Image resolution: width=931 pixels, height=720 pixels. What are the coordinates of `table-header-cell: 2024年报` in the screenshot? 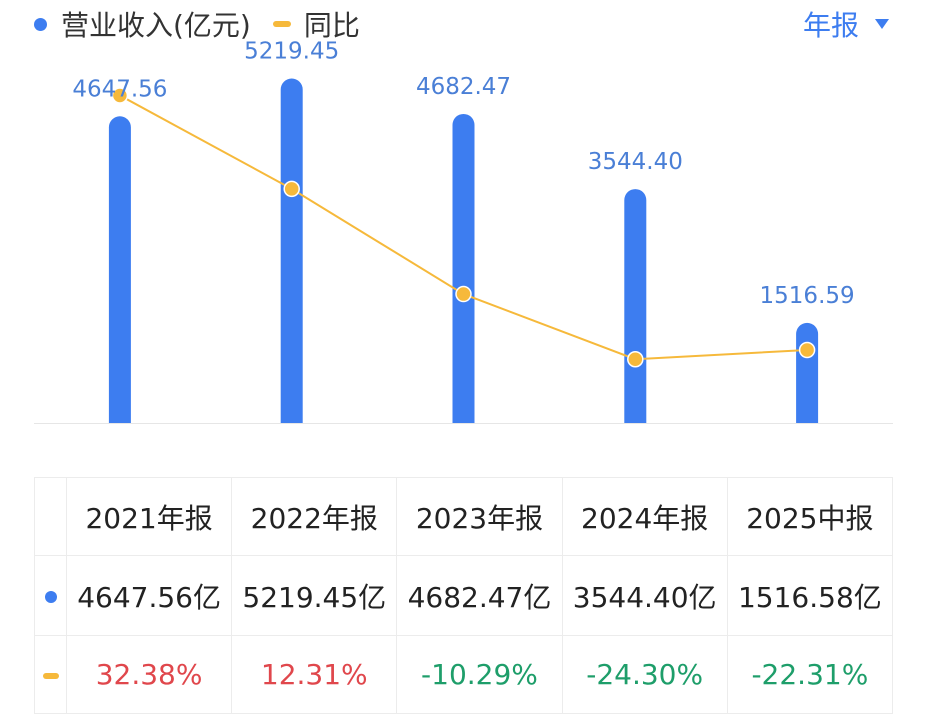 It's located at (644, 516).